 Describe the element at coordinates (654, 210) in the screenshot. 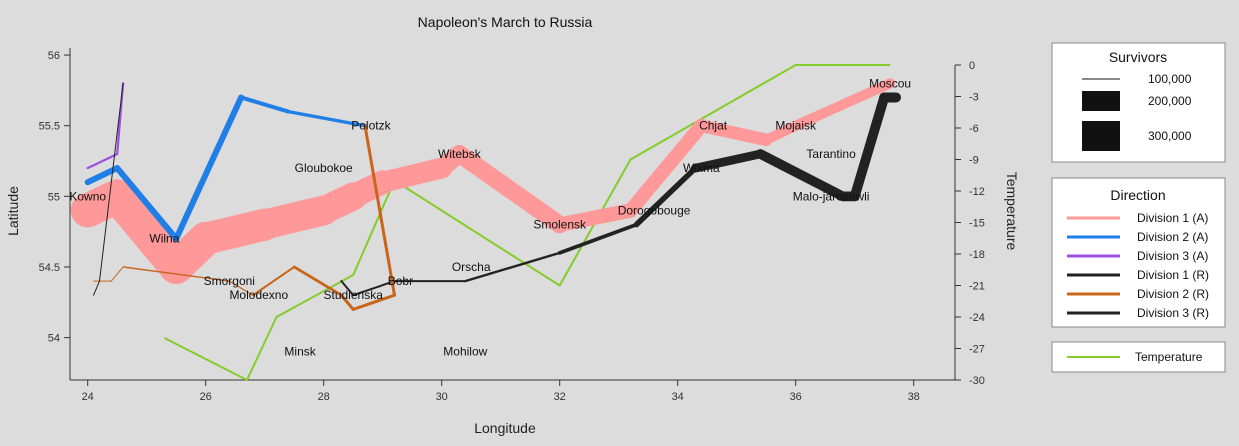

I see `city-label: Dorogobouge` at that location.